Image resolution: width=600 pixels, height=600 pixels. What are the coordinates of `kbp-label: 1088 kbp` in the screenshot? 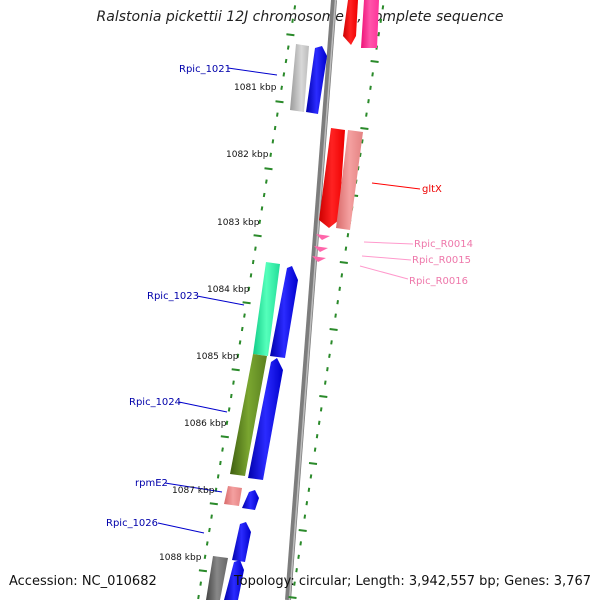 It's located at (180, 558).